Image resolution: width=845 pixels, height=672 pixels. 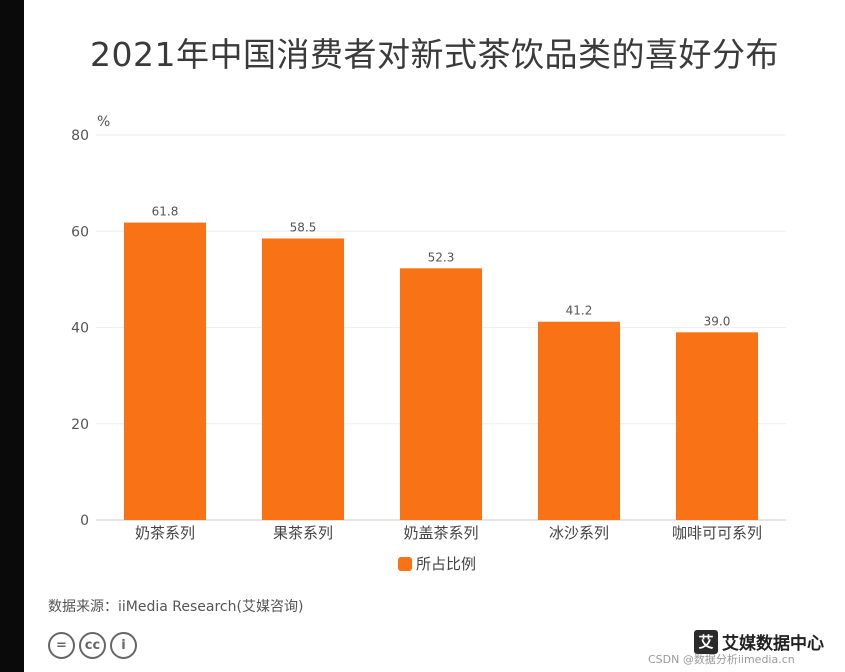 I want to click on bar-value-label: 39.0, so click(x=717, y=321).